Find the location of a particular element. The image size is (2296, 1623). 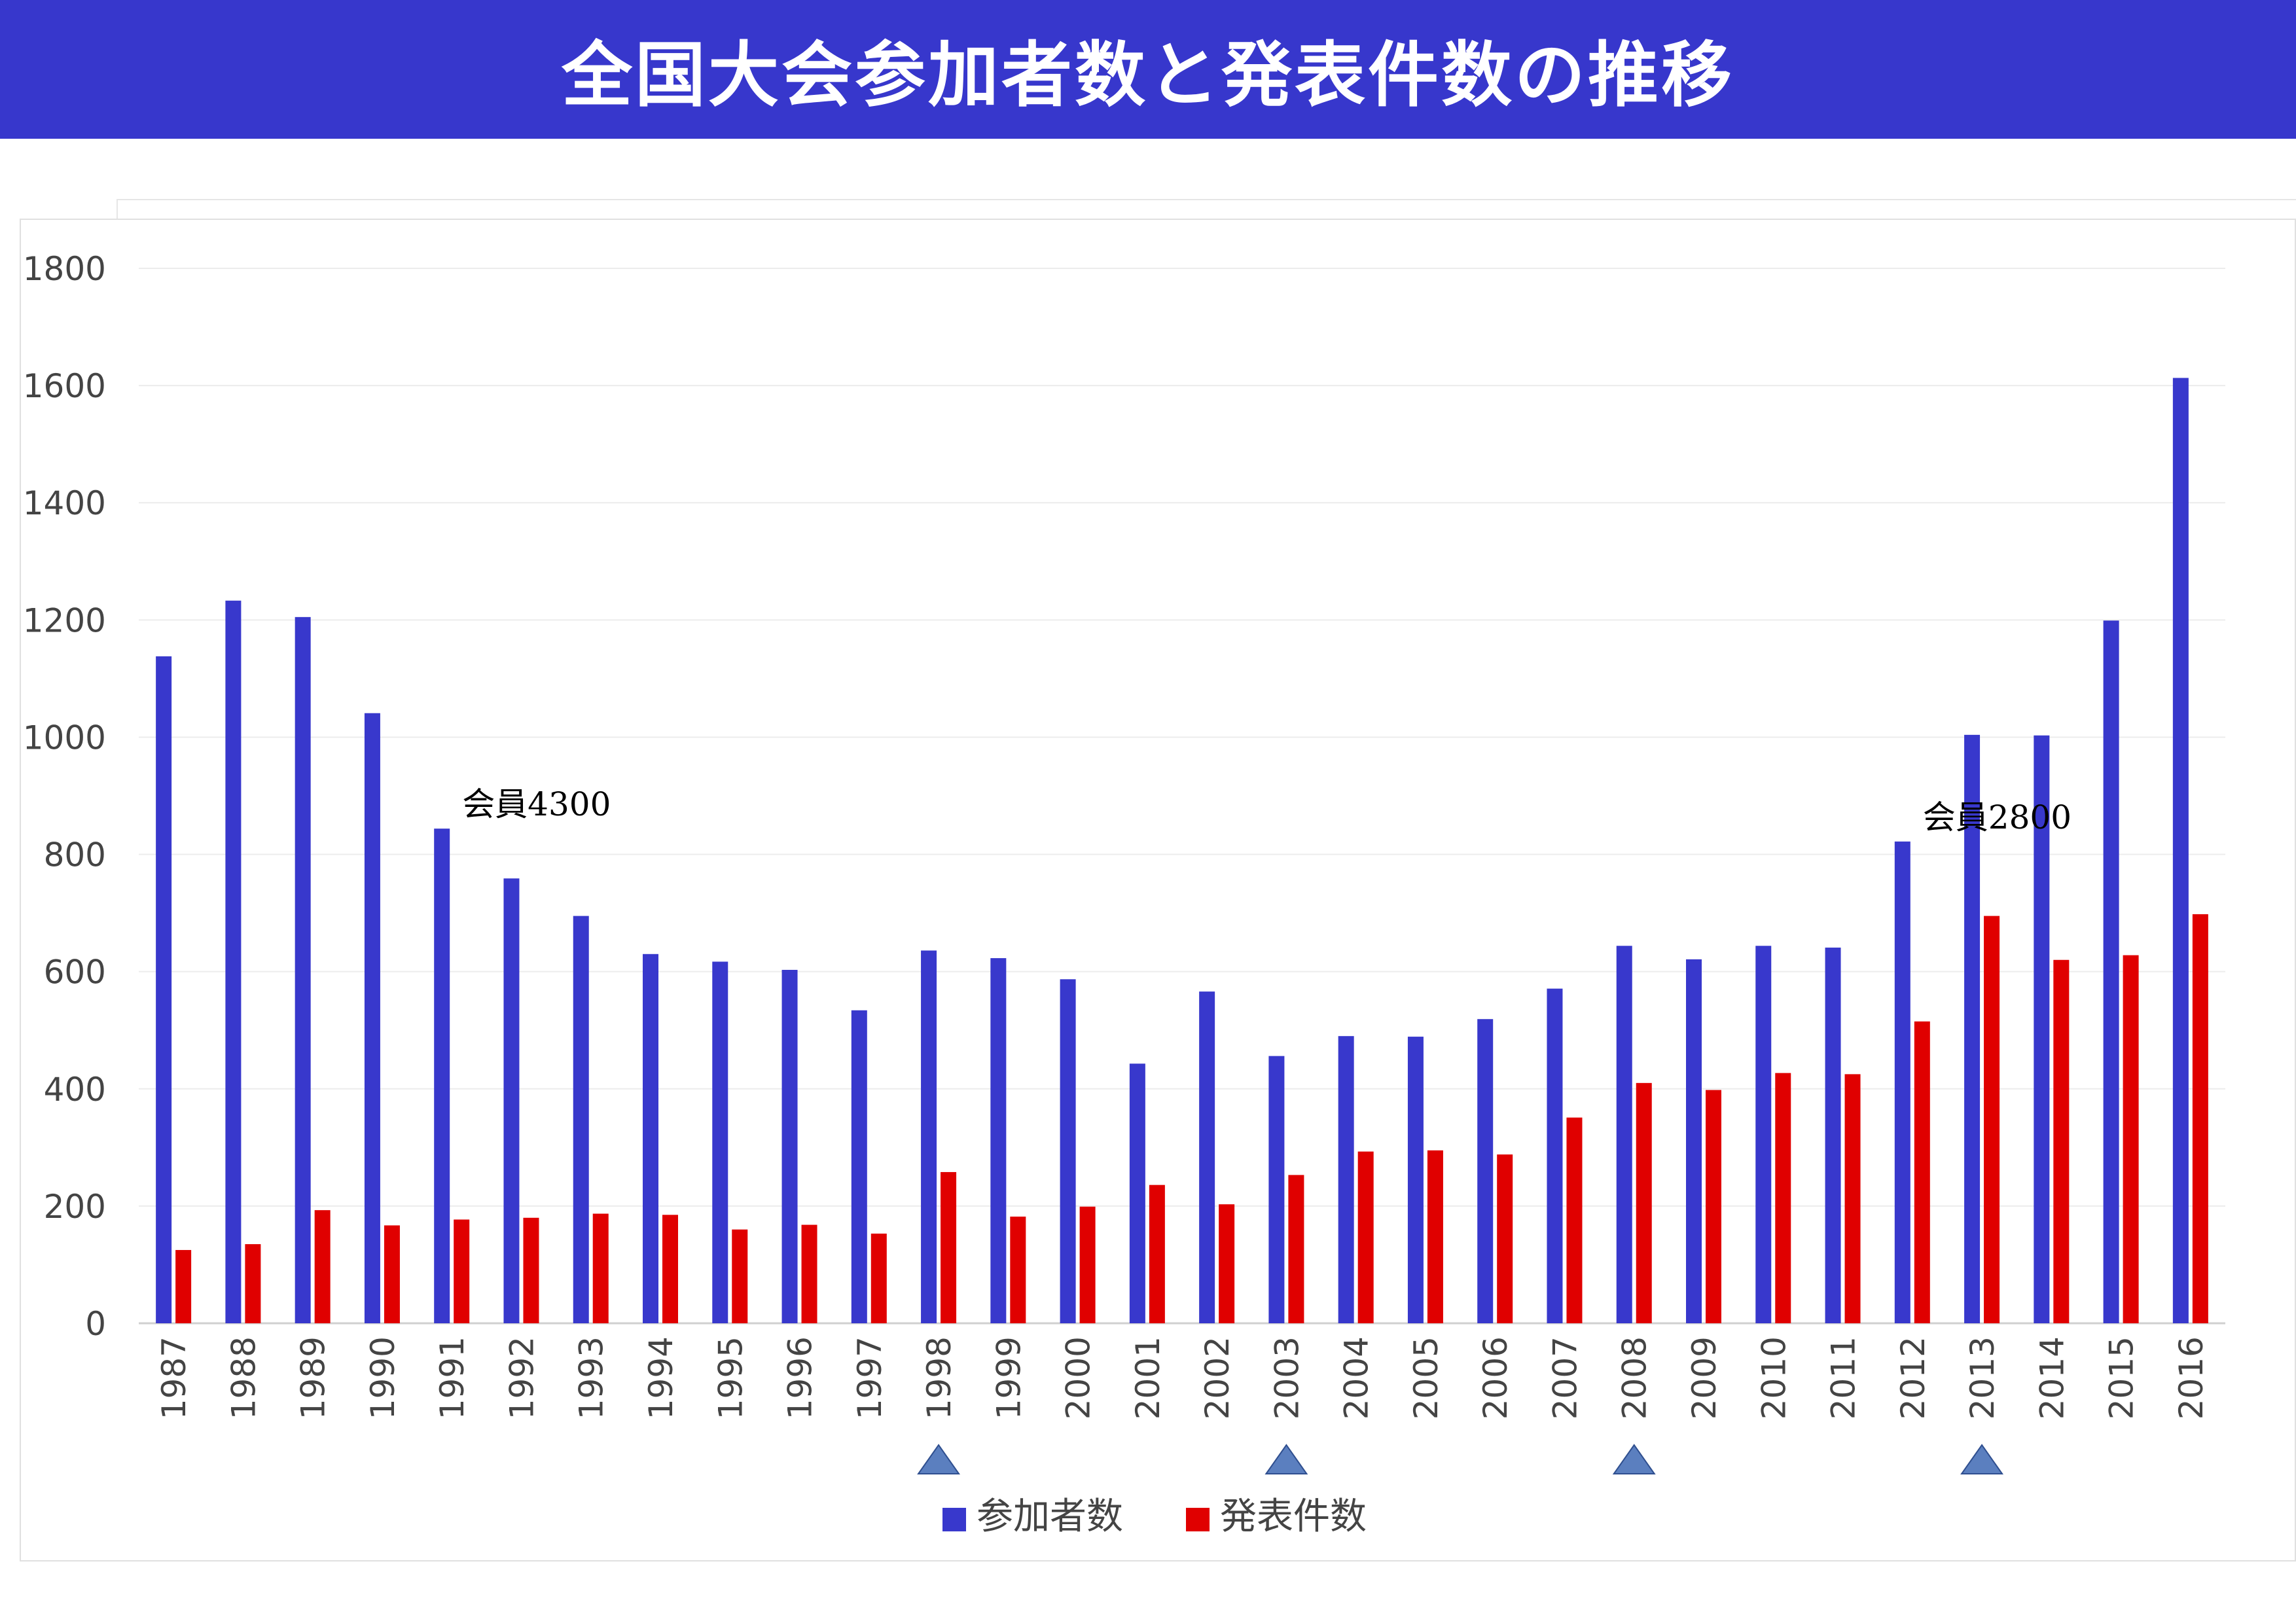

x-tick-label: 1992 is located at coordinates (522, 1377).